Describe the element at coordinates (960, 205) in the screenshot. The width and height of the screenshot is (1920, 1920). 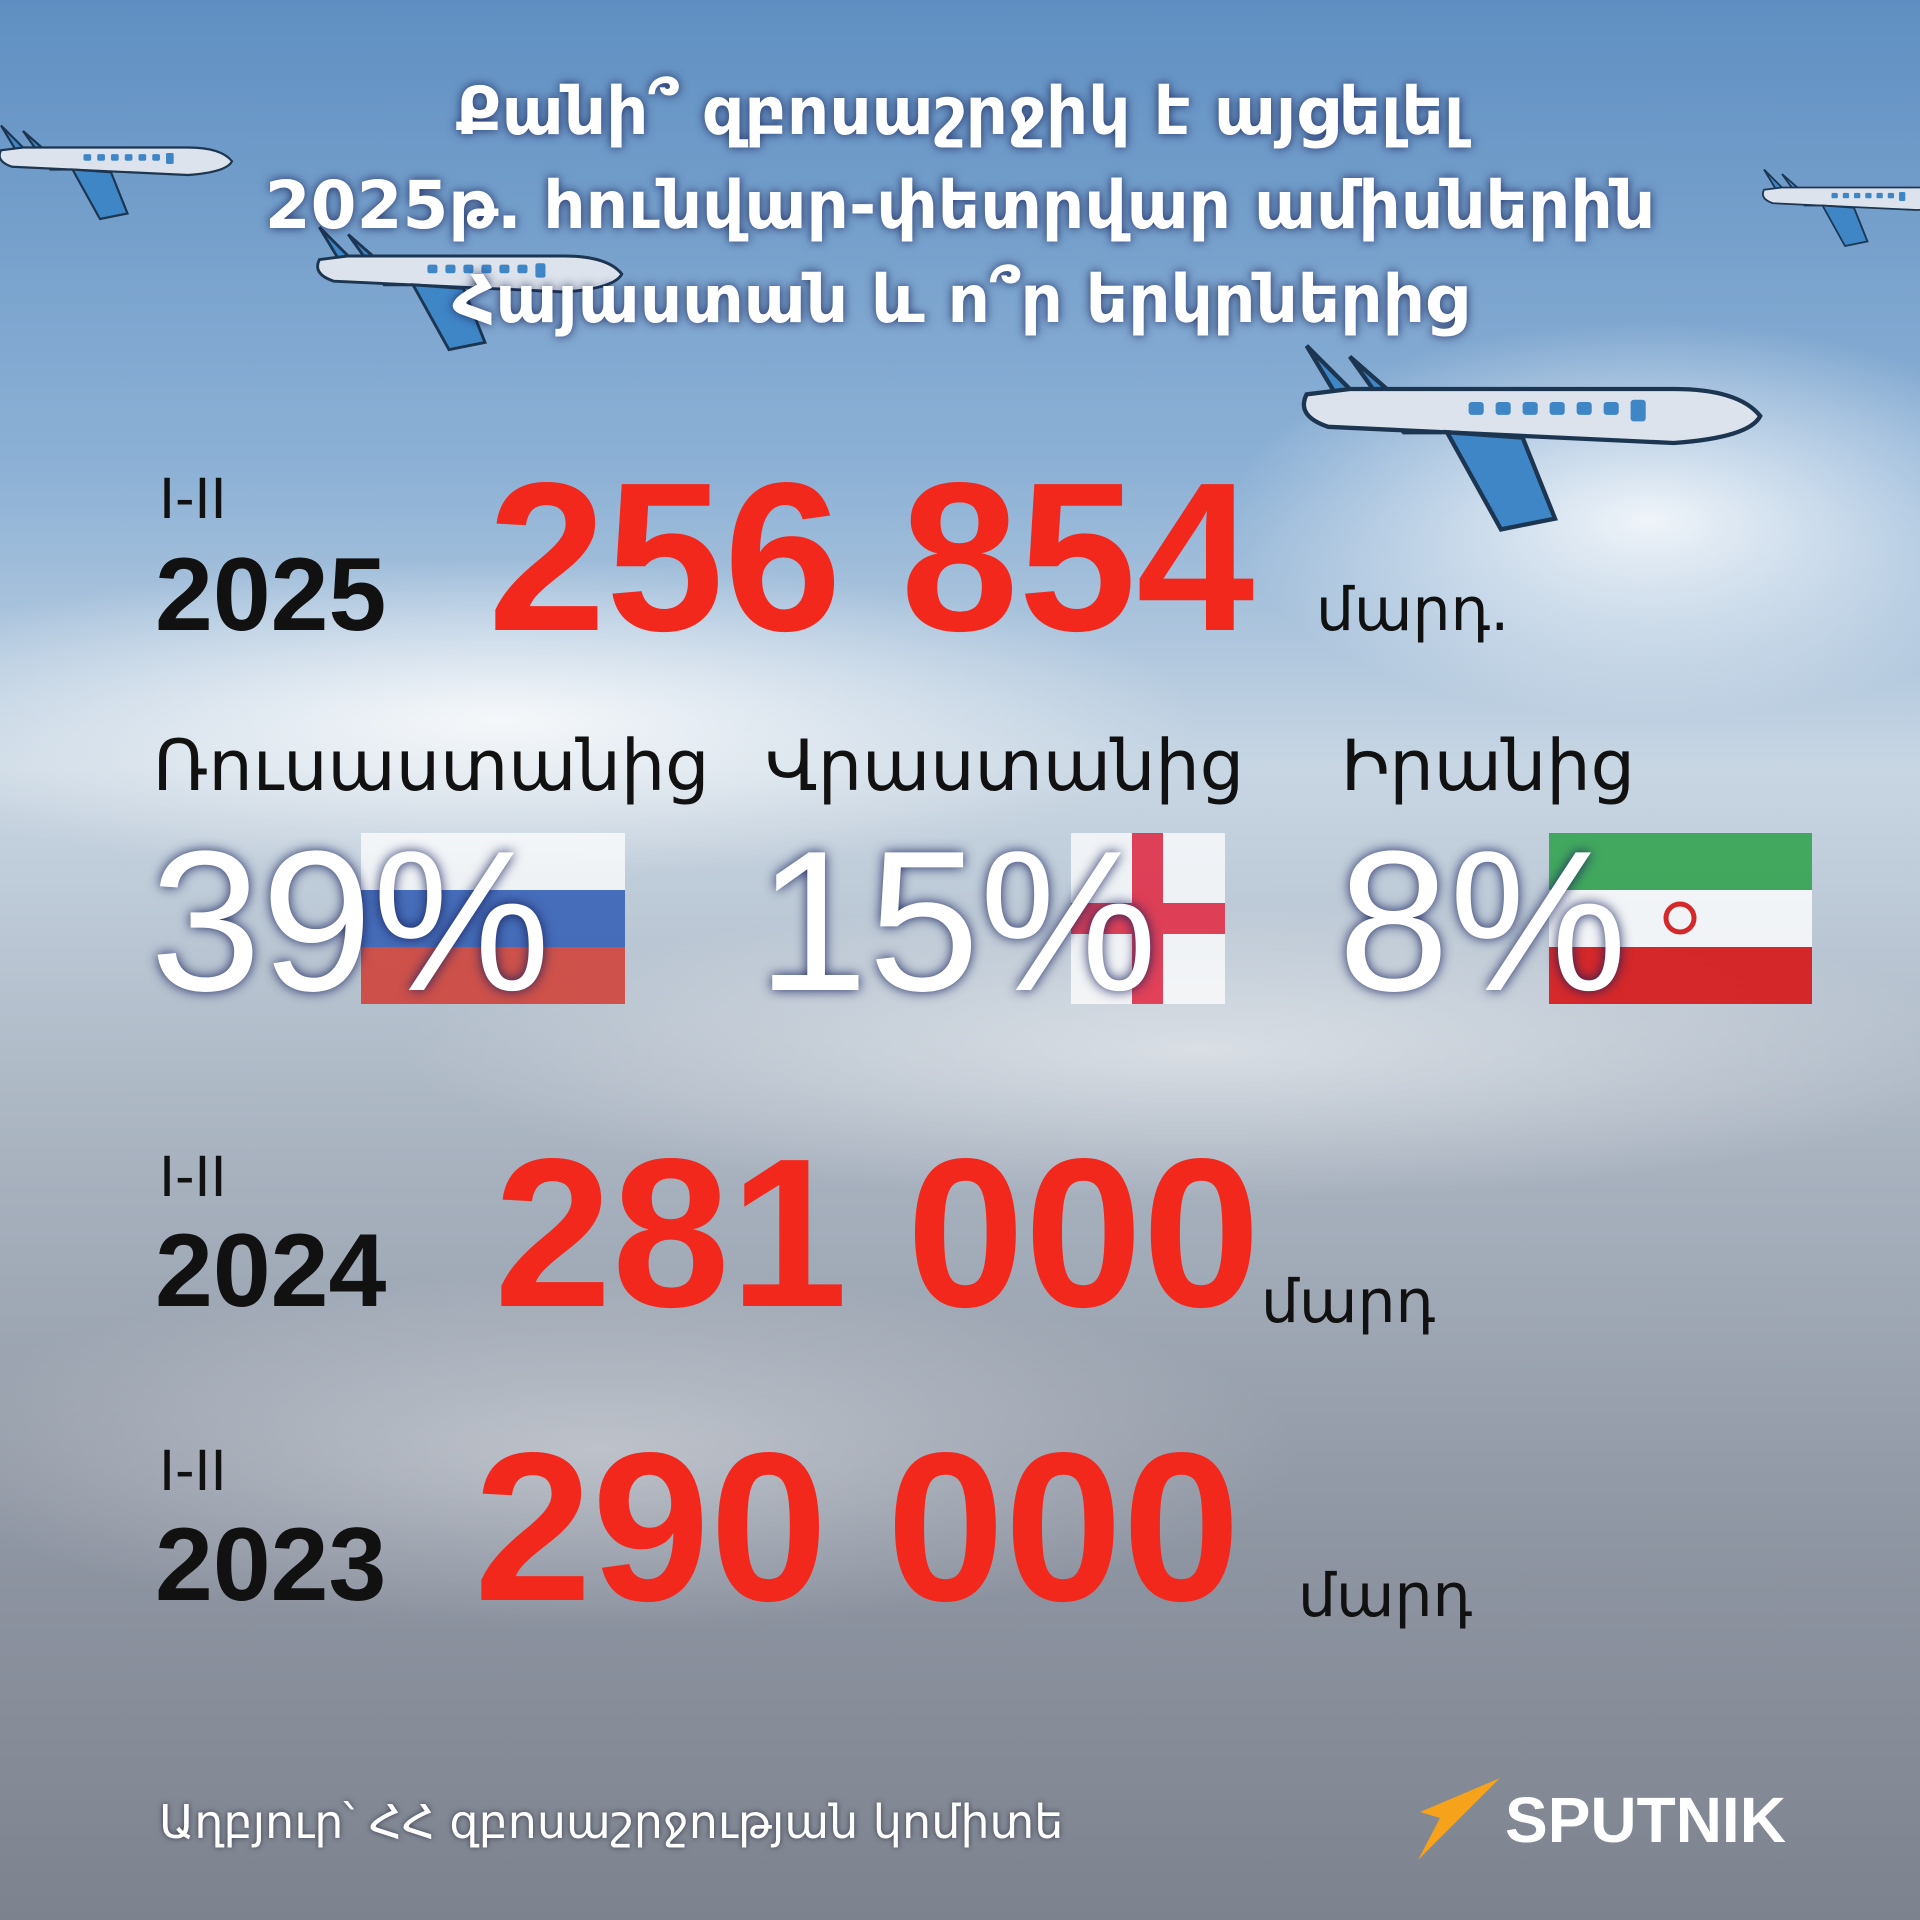
I see `title-line: 2025թ․ հունվար-փետրվար ամիսներին` at that location.